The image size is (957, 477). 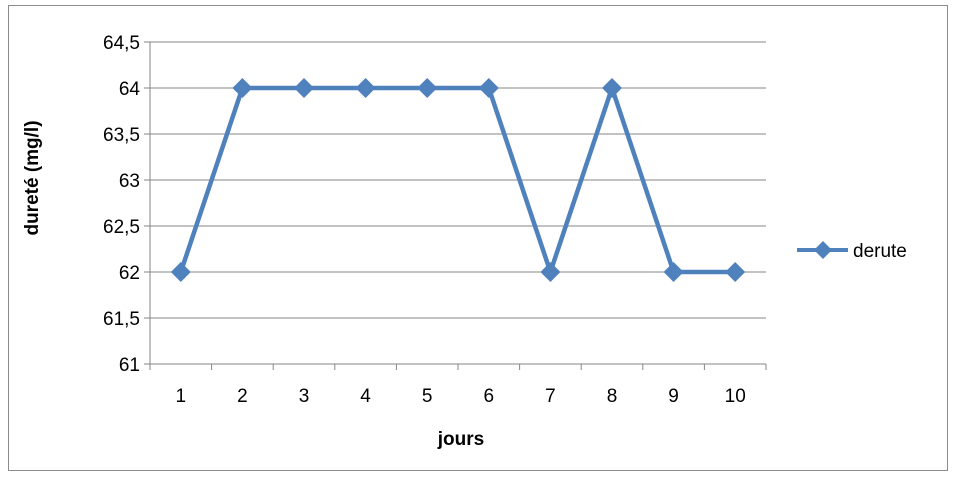 I want to click on x-tick-label: 1, so click(x=181, y=396).